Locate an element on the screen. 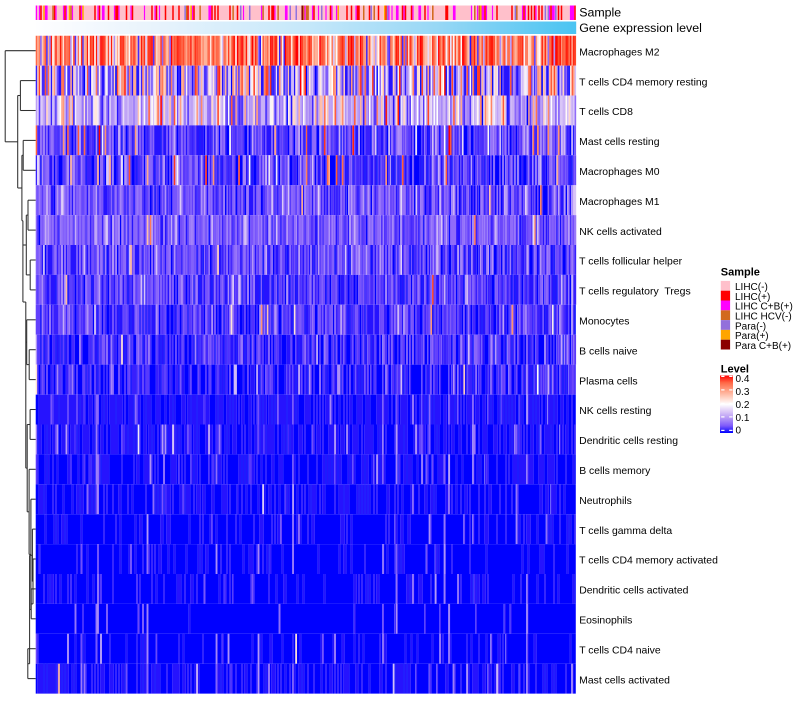  svg-text: Para(+) is located at coordinates (752, 336).